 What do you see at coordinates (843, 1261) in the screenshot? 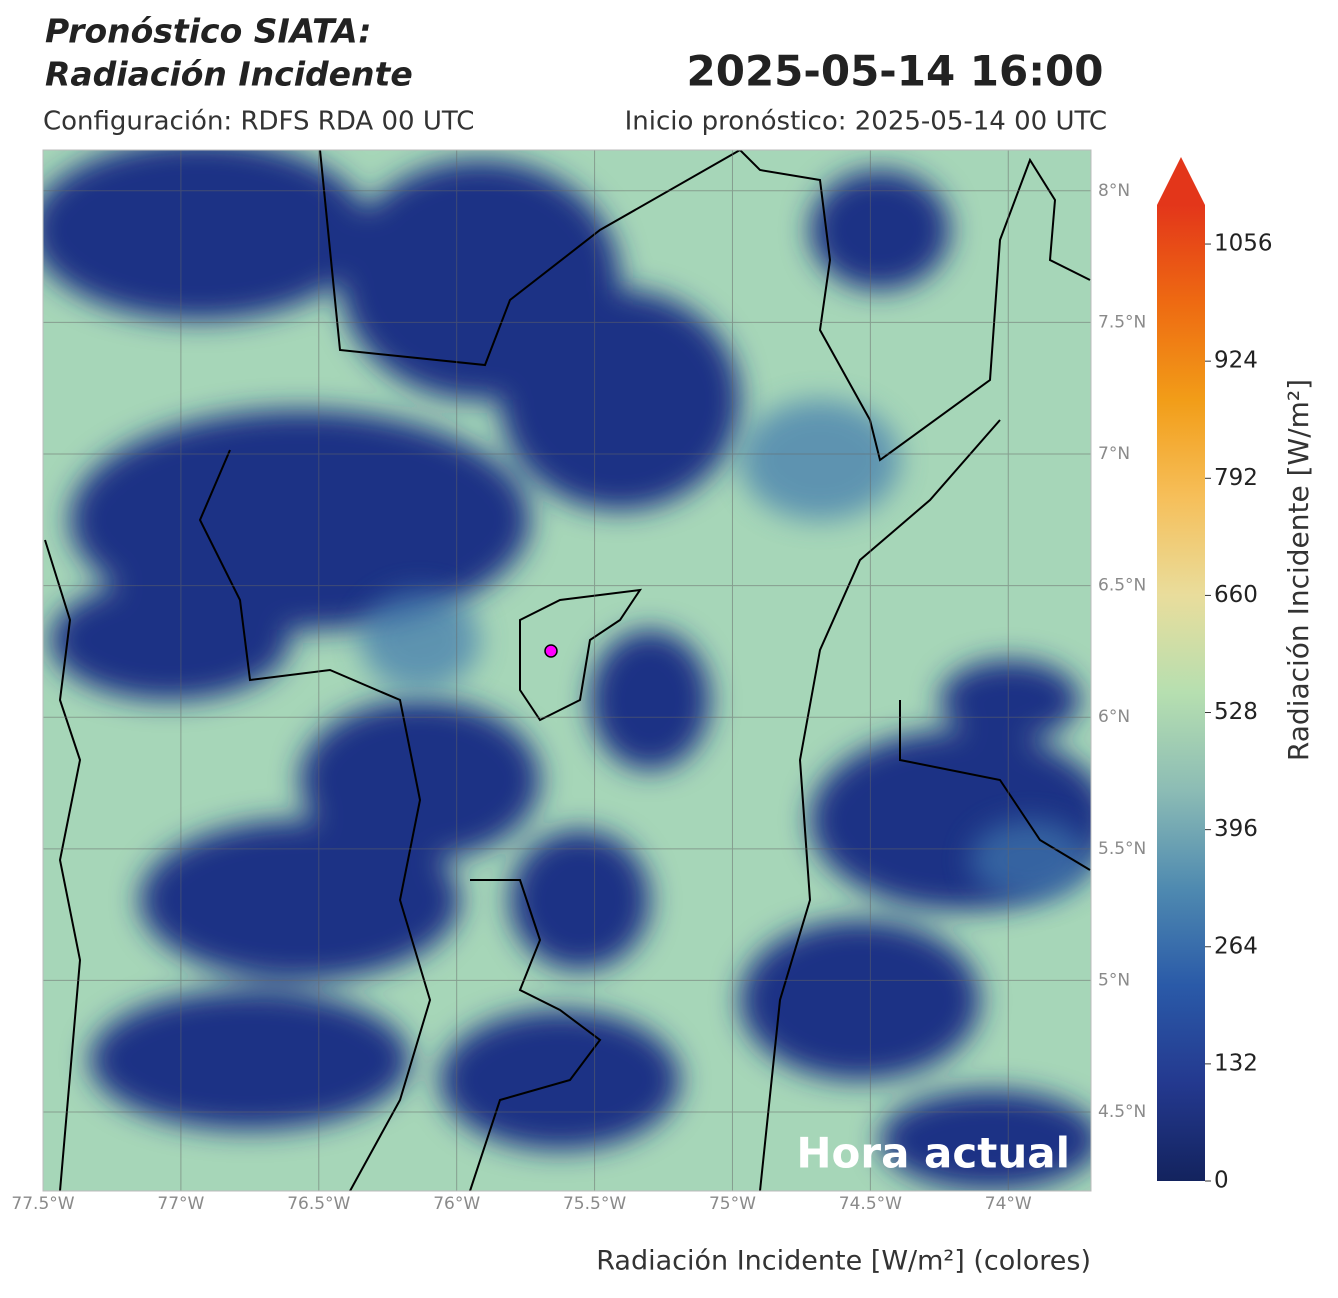
I see `x-label: Radiación Incidente [W/m²] (colores)` at bounding box center [843, 1261].